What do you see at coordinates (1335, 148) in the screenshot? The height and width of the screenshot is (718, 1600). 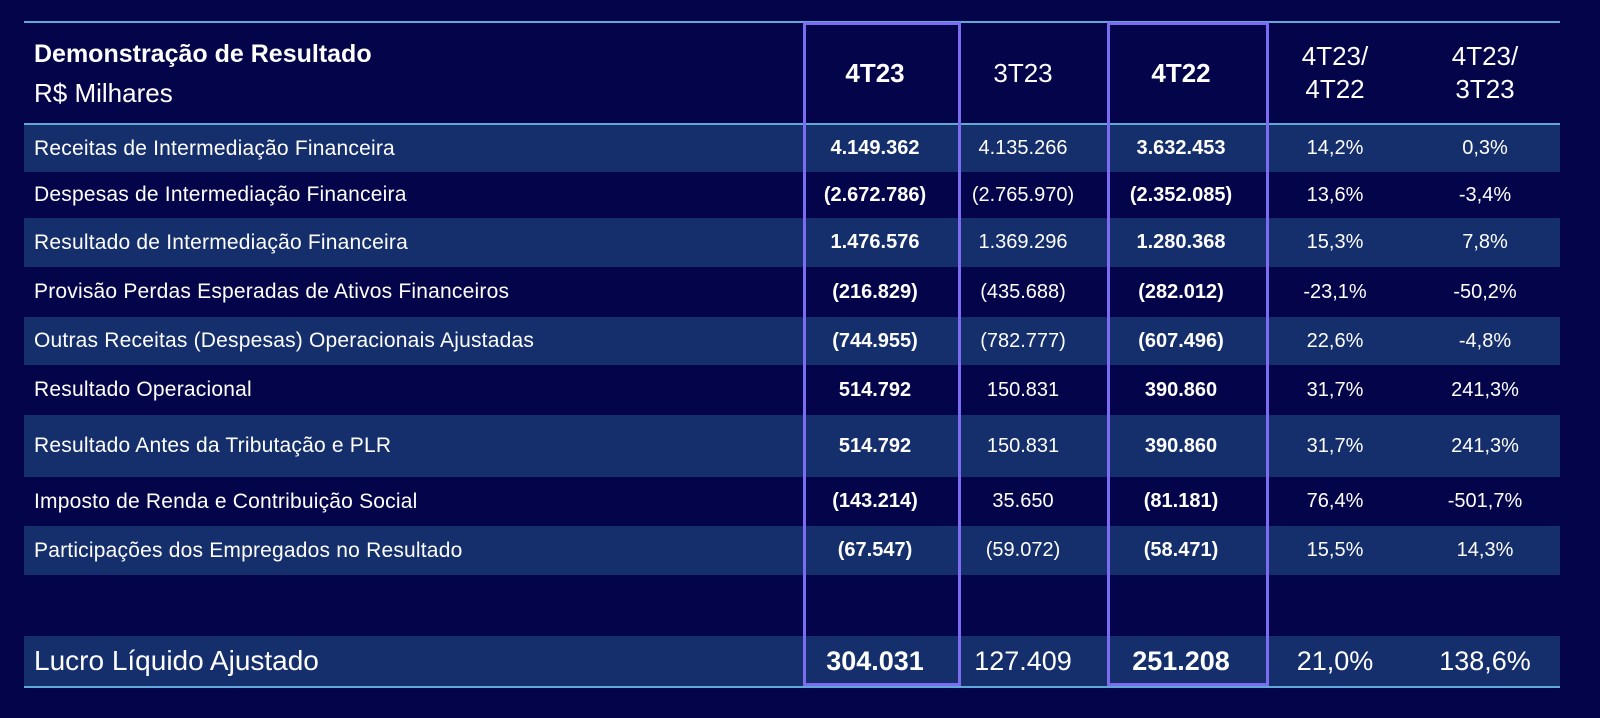 I see `cell-4t23-vs-4t22: 14,2%` at bounding box center [1335, 148].